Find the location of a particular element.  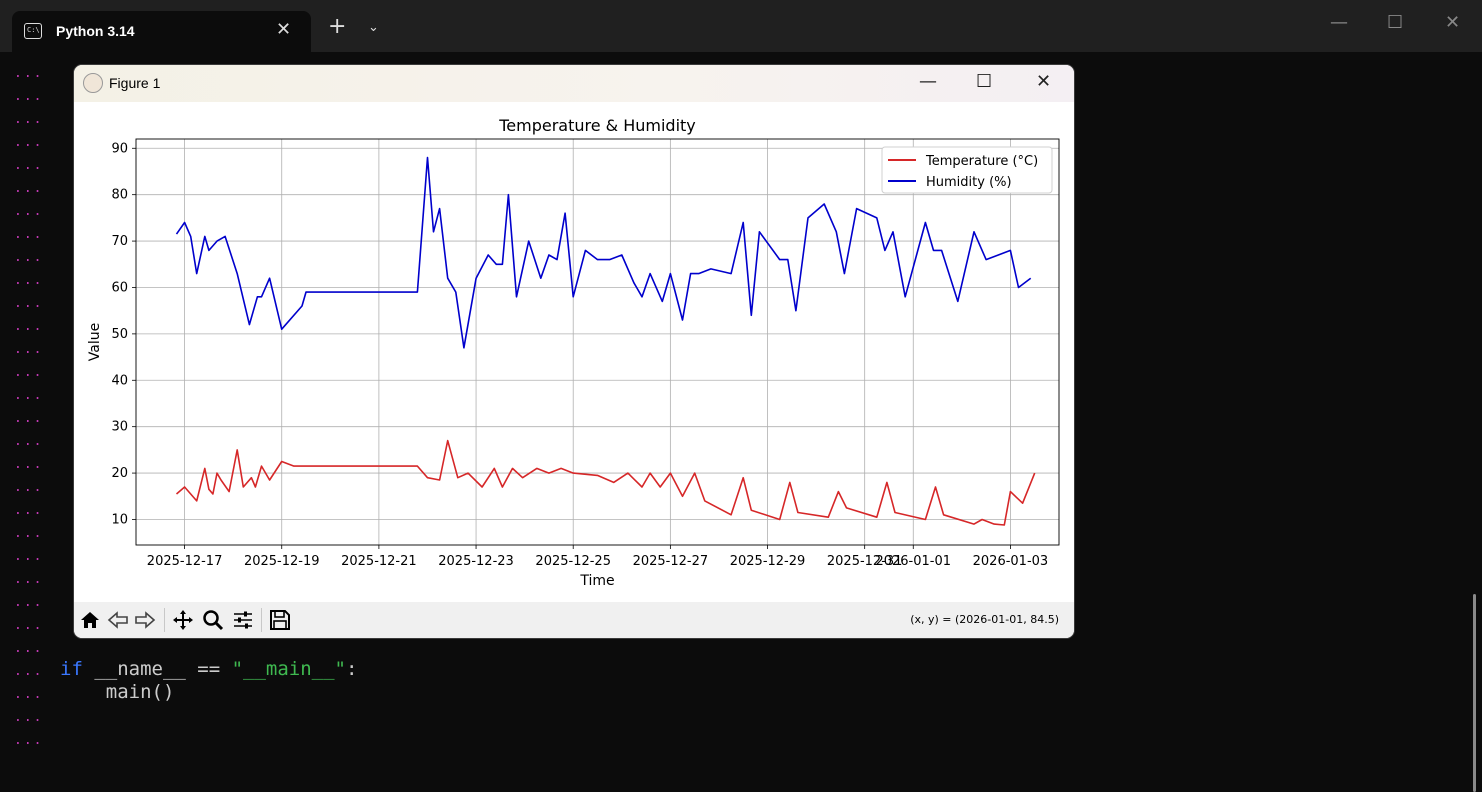

x-axis-label: Time is located at coordinates (596, 581).